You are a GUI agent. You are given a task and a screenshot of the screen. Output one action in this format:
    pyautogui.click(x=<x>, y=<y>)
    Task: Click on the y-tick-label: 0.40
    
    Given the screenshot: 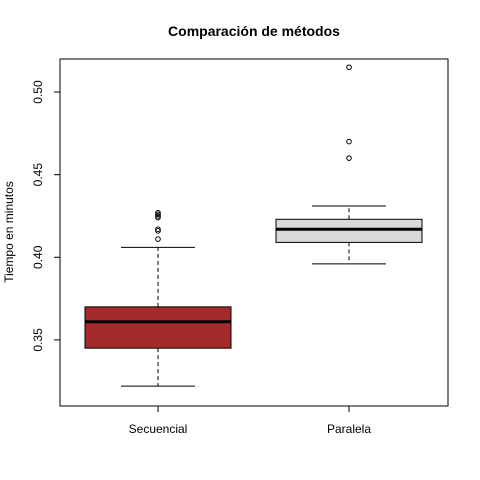 What is the action you would take?
    pyautogui.click(x=38, y=257)
    